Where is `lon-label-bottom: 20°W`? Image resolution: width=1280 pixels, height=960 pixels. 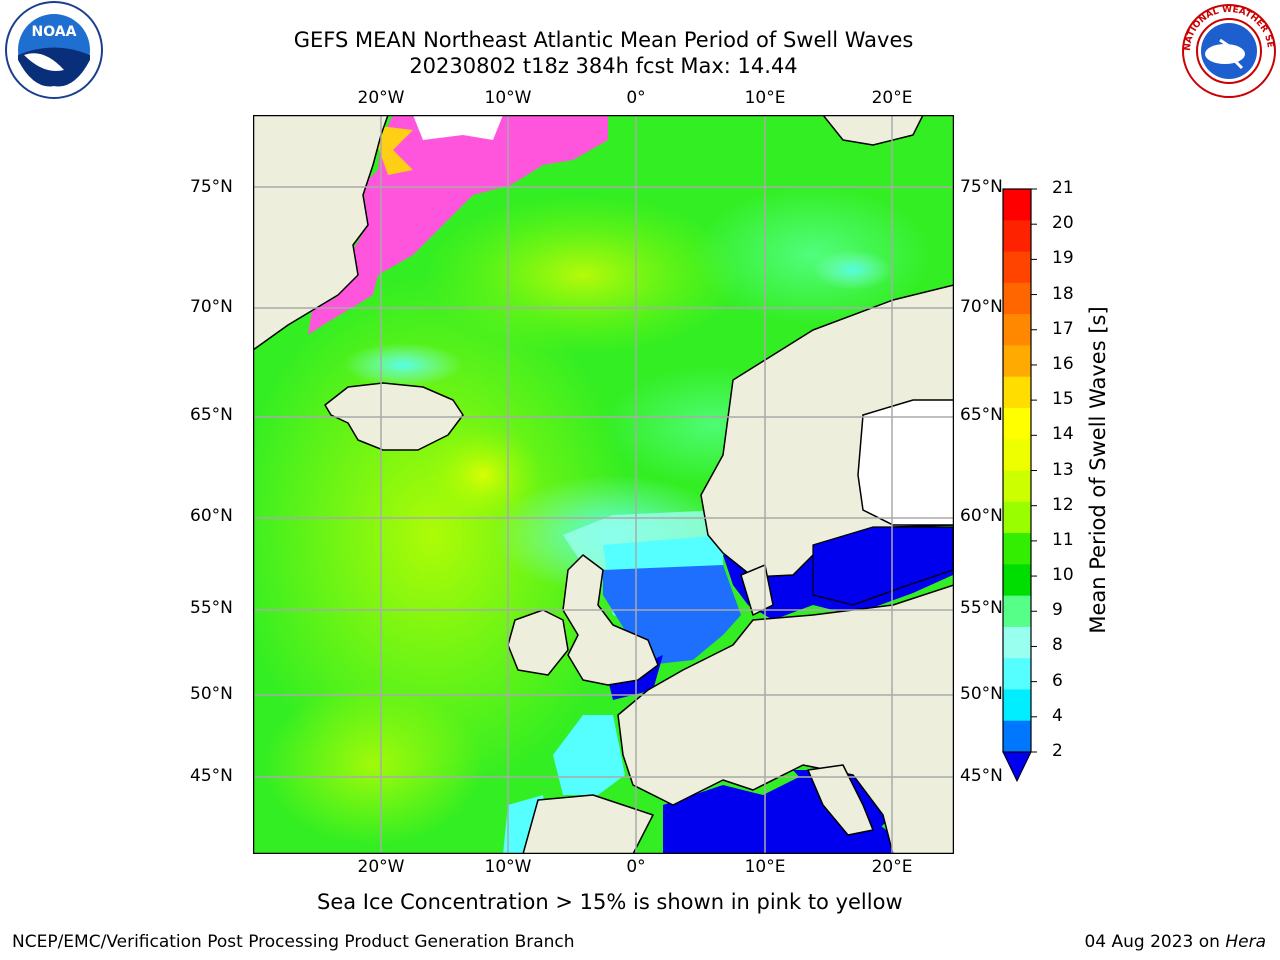
lon-label-bottom: 20°W is located at coordinates (381, 867).